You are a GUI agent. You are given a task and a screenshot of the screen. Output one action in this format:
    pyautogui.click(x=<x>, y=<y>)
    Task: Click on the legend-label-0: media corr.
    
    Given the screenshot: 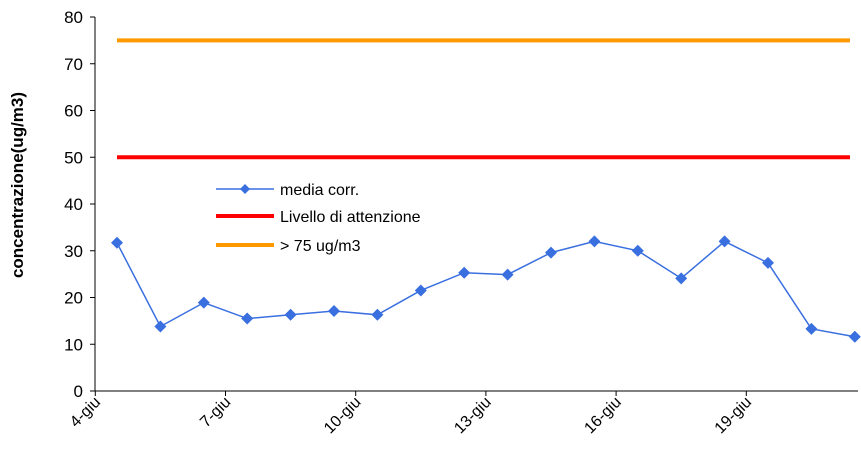 What is the action you would take?
    pyautogui.click(x=319, y=190)
    